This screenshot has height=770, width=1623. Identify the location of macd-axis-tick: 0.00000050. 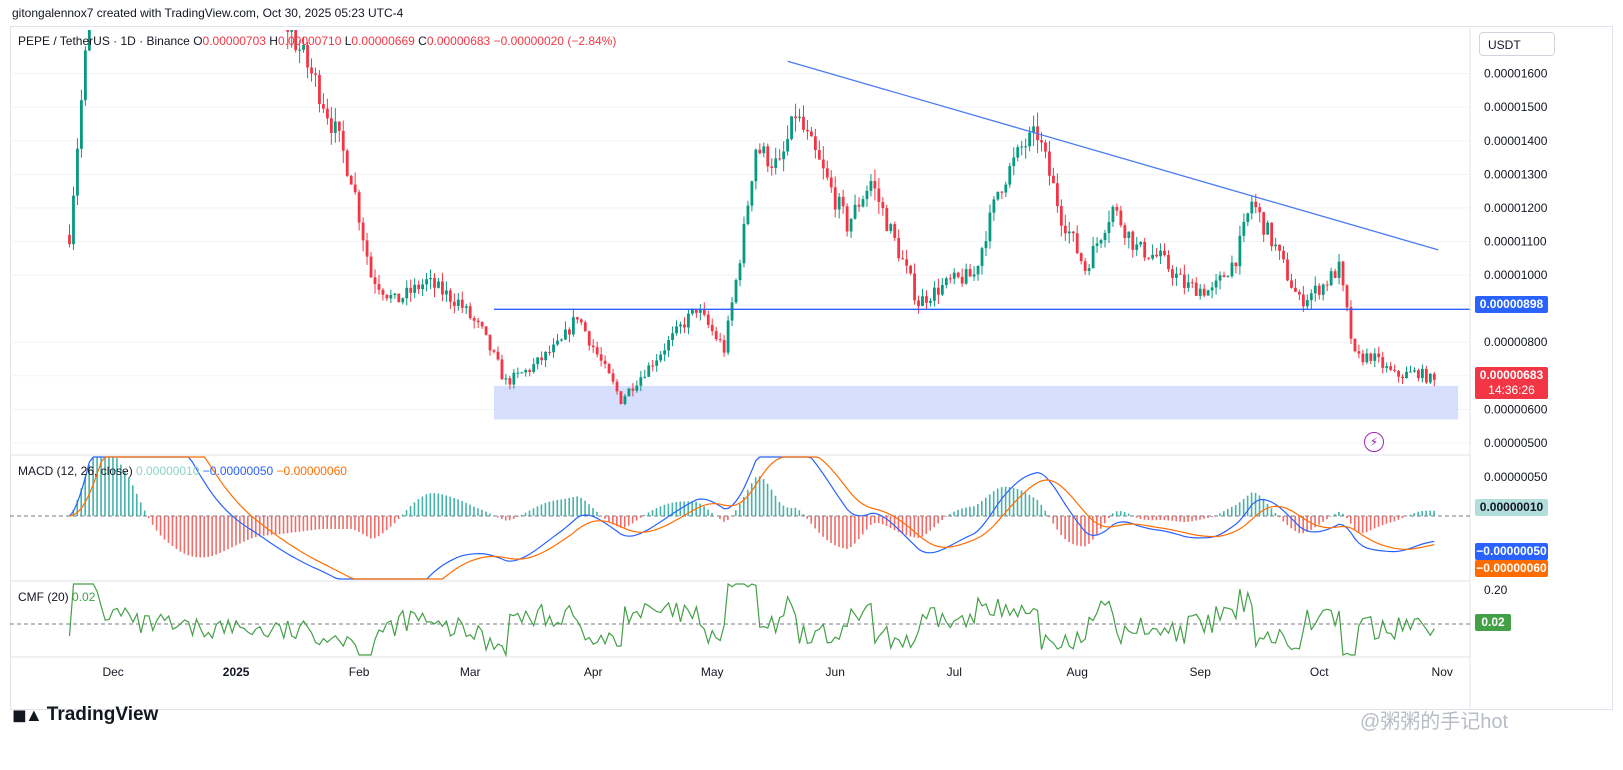
(1516, 477).